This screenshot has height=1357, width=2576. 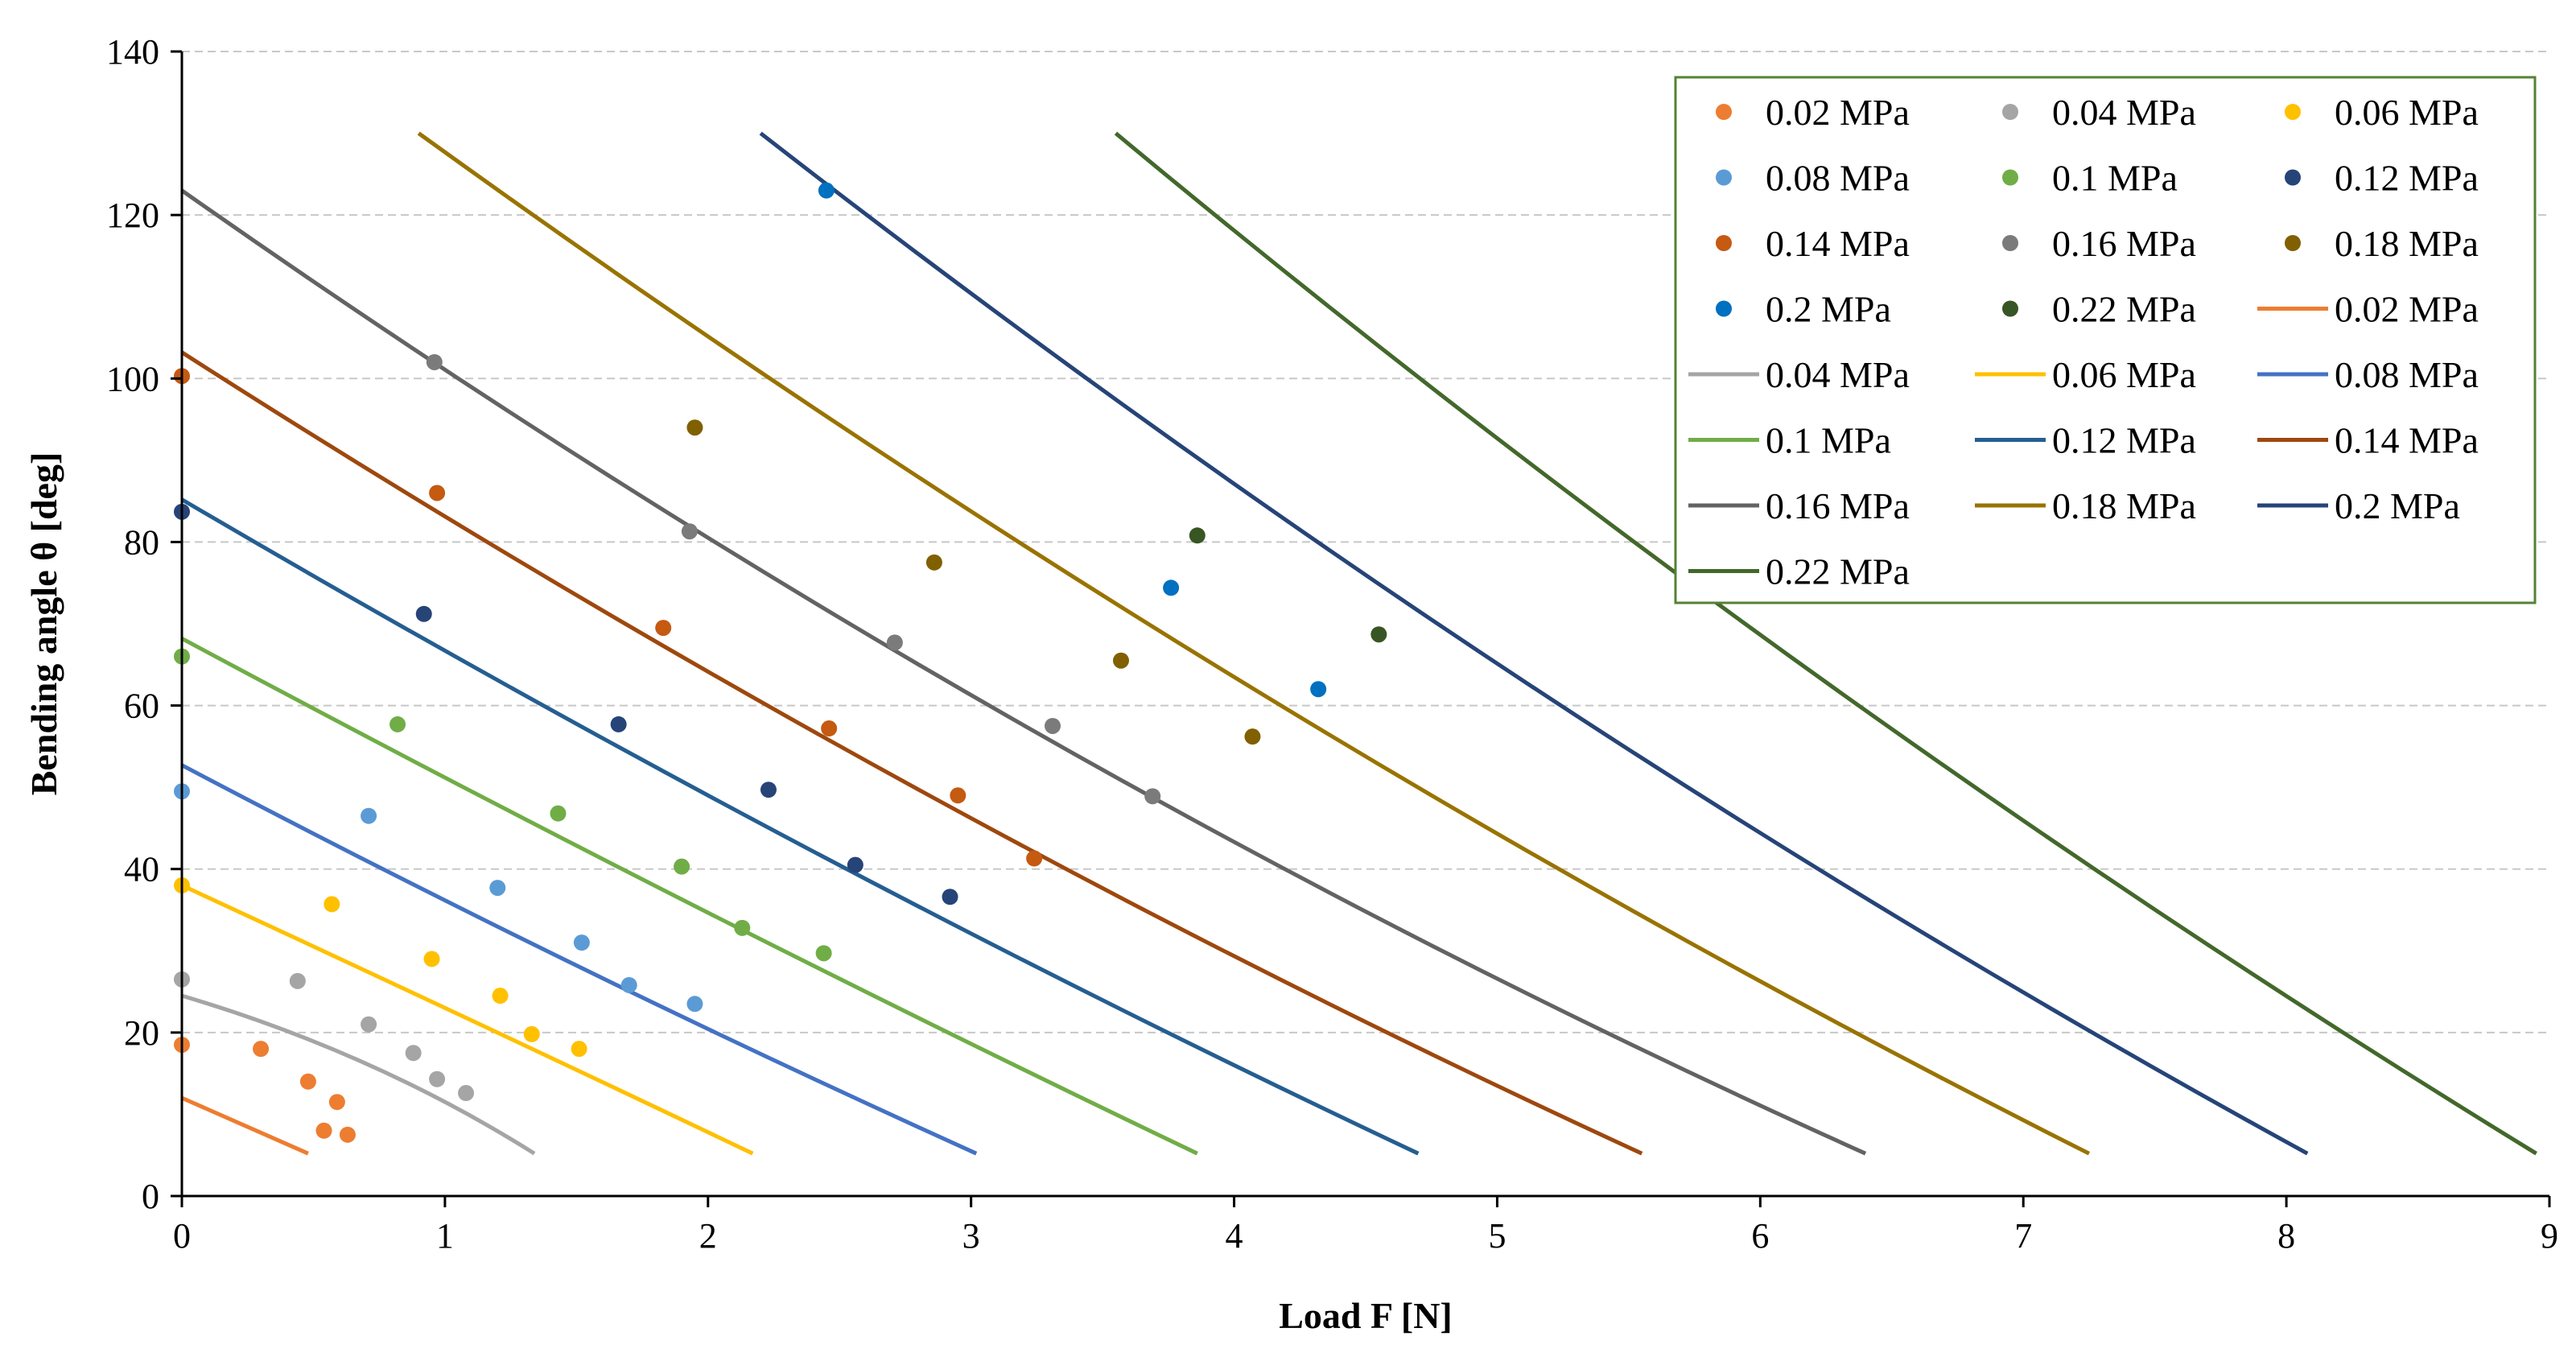 I want to click on y-tick-label: 0, so click(x=150, y=1196).